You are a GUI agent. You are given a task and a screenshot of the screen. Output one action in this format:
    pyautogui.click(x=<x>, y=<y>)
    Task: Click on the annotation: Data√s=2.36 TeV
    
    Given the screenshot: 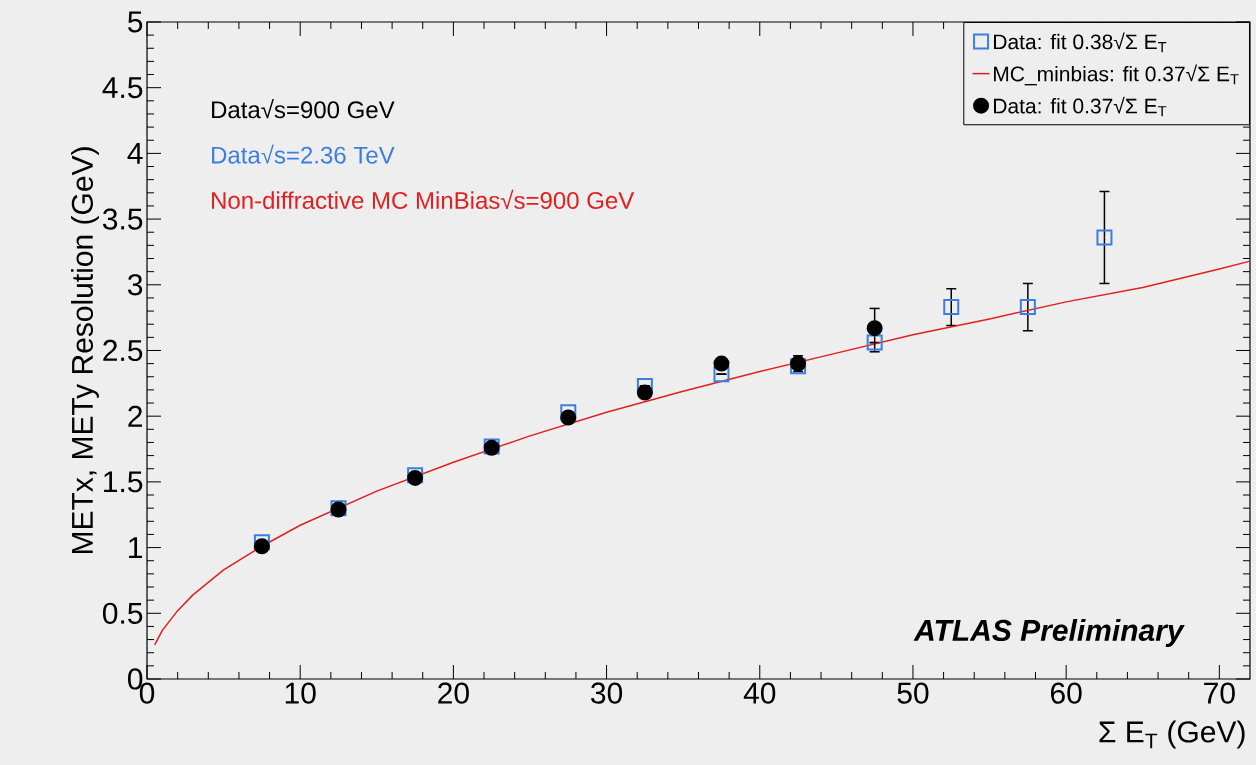 What is the action you would take?
    pyautogui.click(x=303, y=154)
    